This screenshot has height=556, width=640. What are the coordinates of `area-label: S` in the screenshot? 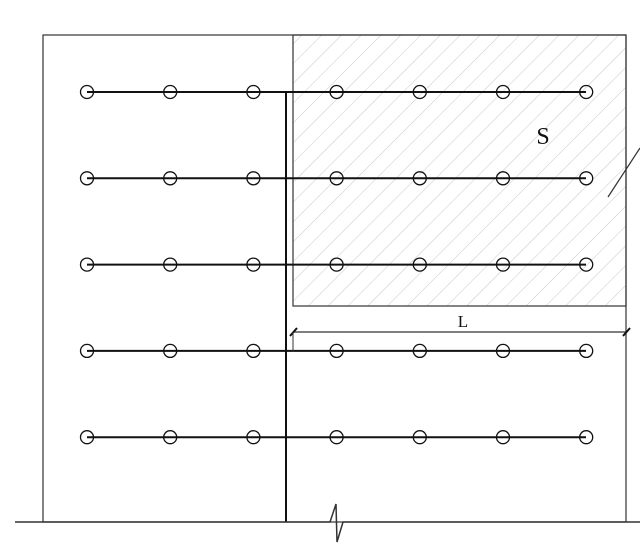 It's located at (542, 137).